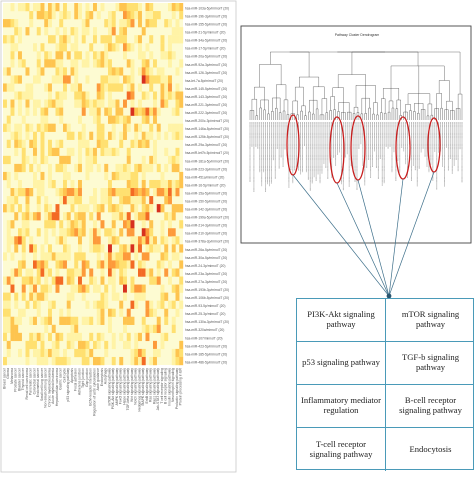  I want to click on heatmap-row-label: hsa-miR-34a-5p/mirnoiT (20), so click(206, 41).